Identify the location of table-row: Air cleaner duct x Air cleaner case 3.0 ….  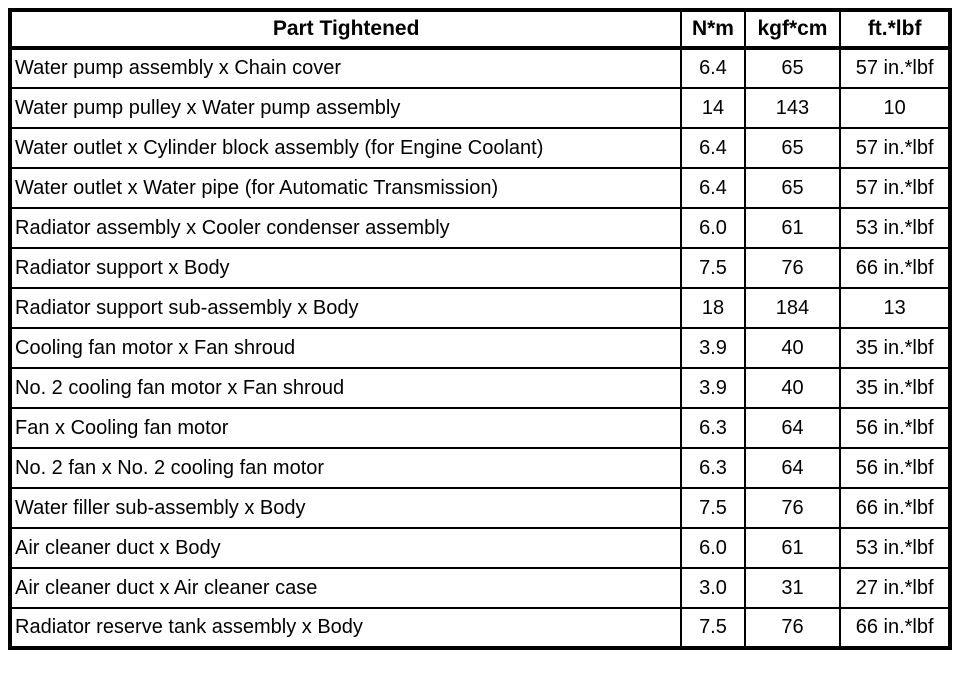
(479, 588).